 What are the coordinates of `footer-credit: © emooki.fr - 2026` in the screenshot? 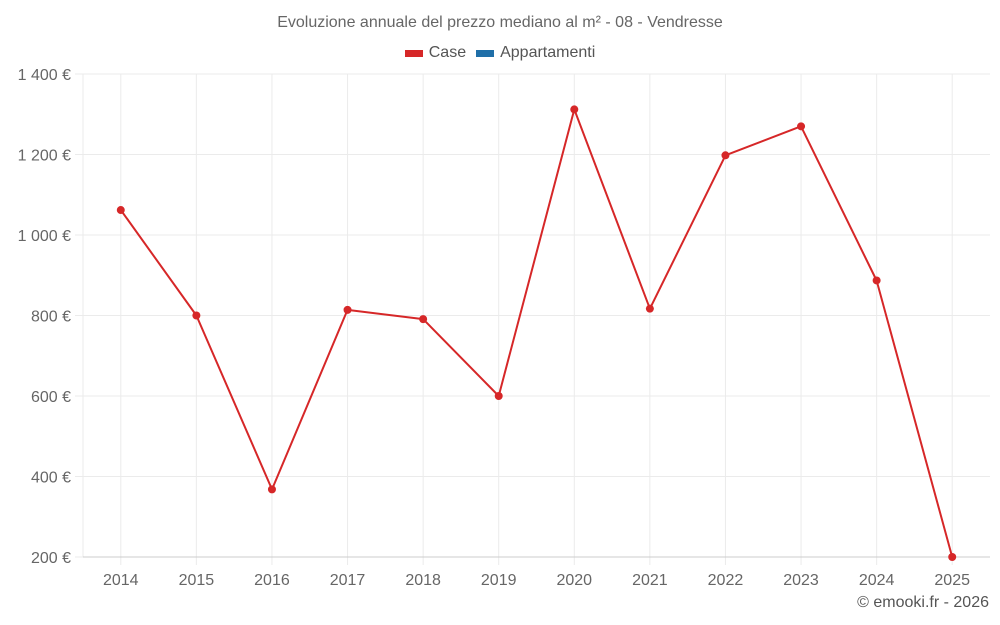 It's located at (923, 602).